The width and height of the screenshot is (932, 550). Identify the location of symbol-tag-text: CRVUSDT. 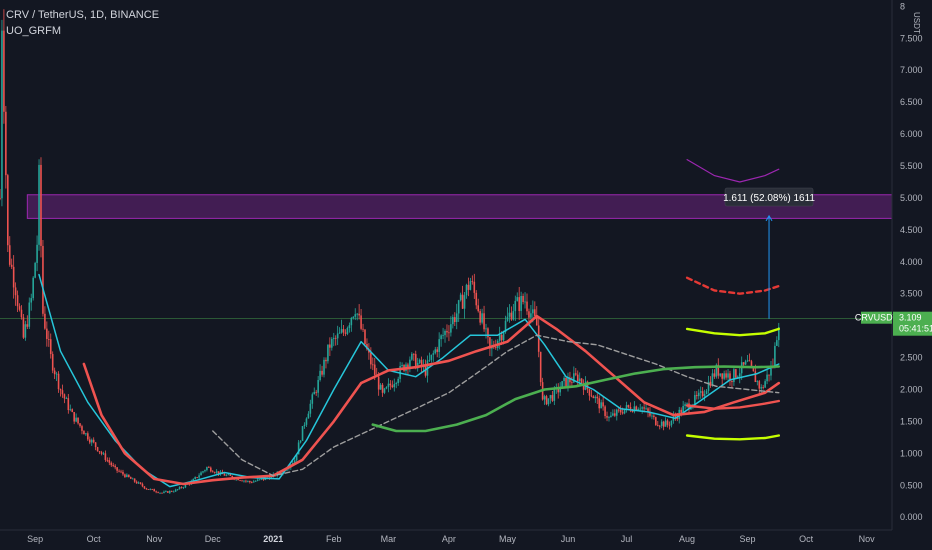
(877, 318).